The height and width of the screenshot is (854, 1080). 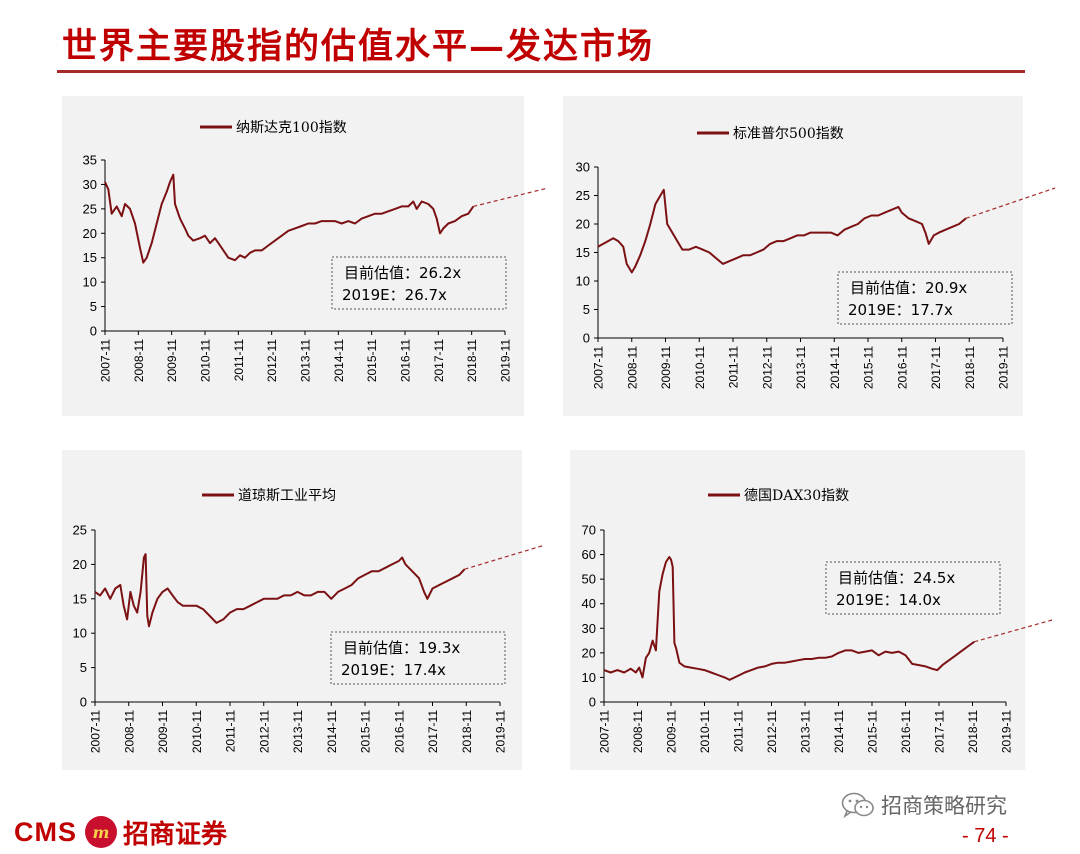 I want to click on page-title: 世界主要股指的估值水平—发达市场, so click(x=358, y=46).